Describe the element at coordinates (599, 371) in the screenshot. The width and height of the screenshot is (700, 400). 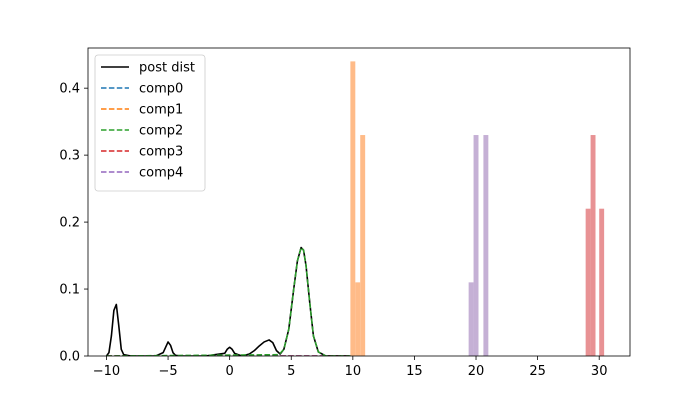
I see `x-tick-label: 30` at that location.